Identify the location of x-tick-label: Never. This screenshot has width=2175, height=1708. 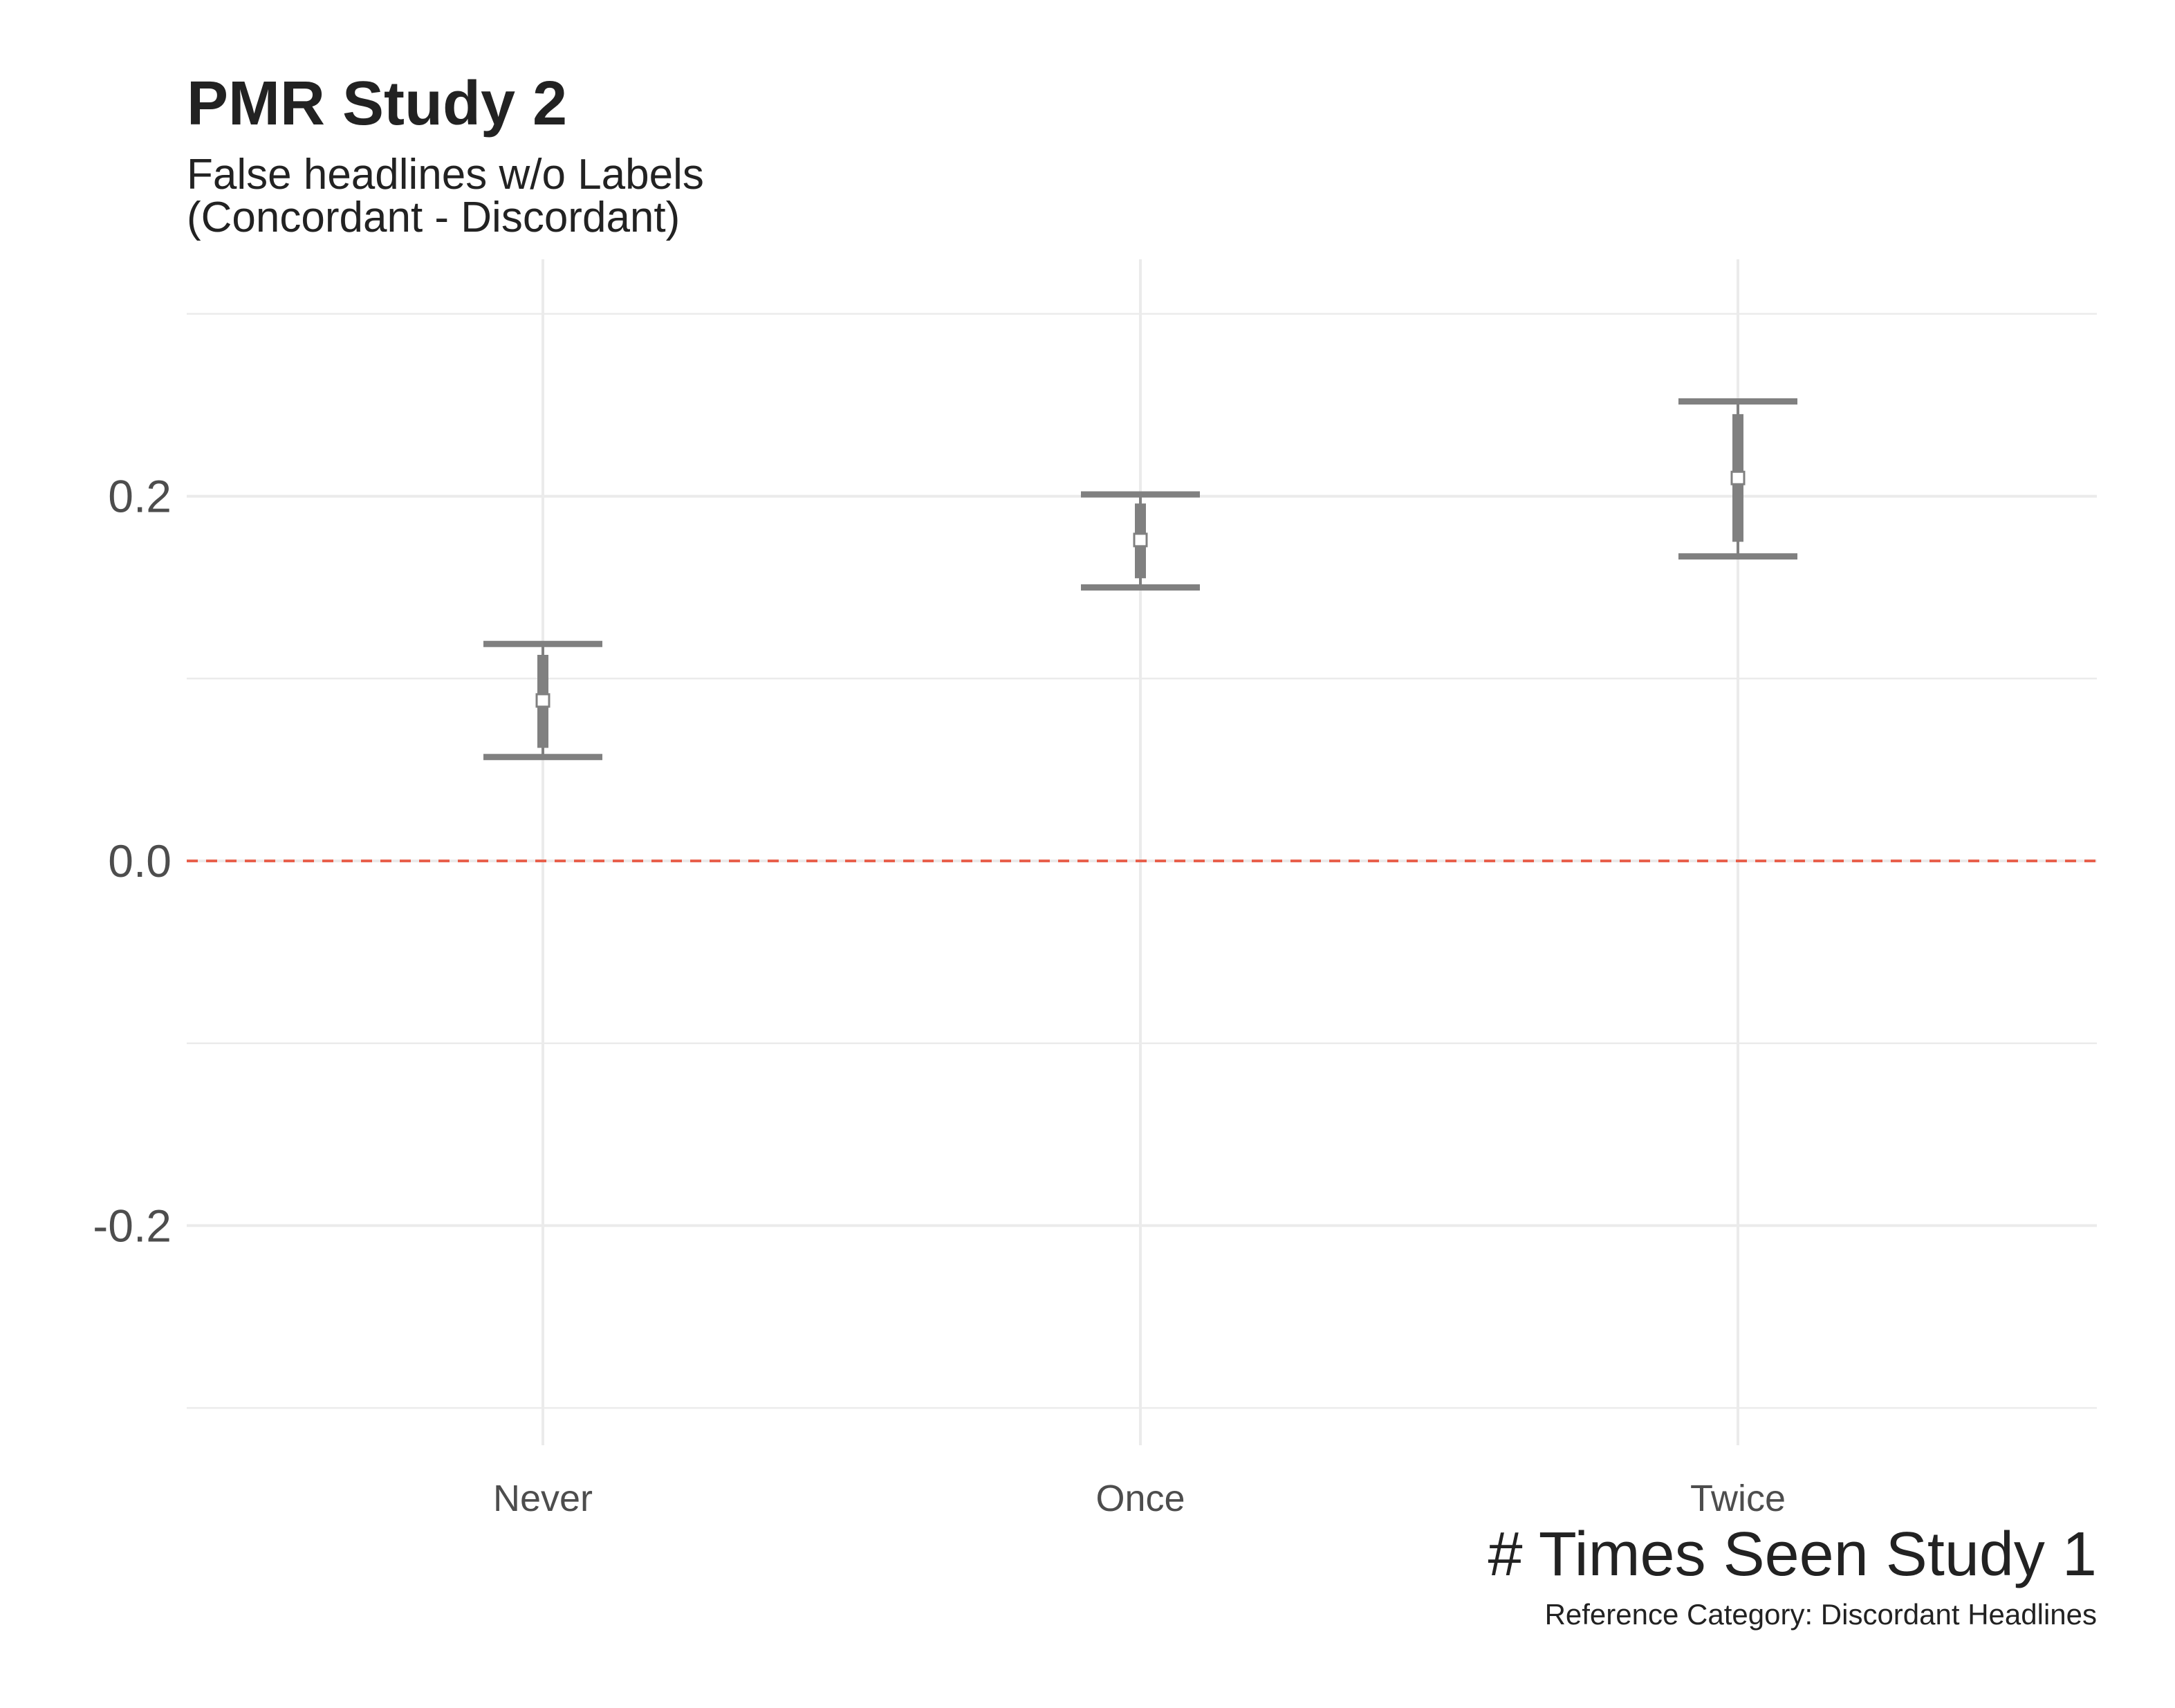
(543, 1498).